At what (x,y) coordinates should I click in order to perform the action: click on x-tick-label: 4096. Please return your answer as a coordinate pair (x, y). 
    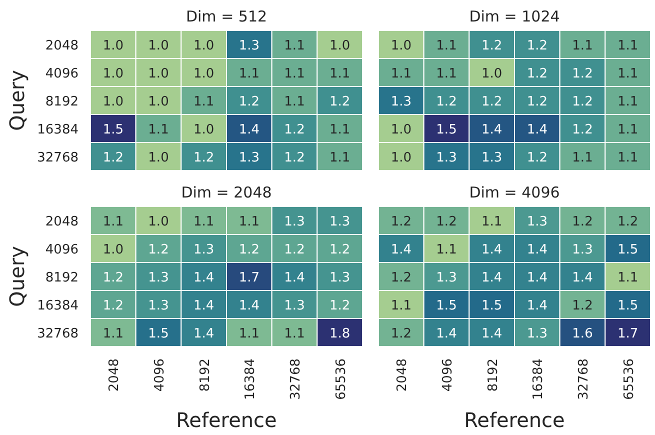
    Looking at the image, I should click on (160, 375).